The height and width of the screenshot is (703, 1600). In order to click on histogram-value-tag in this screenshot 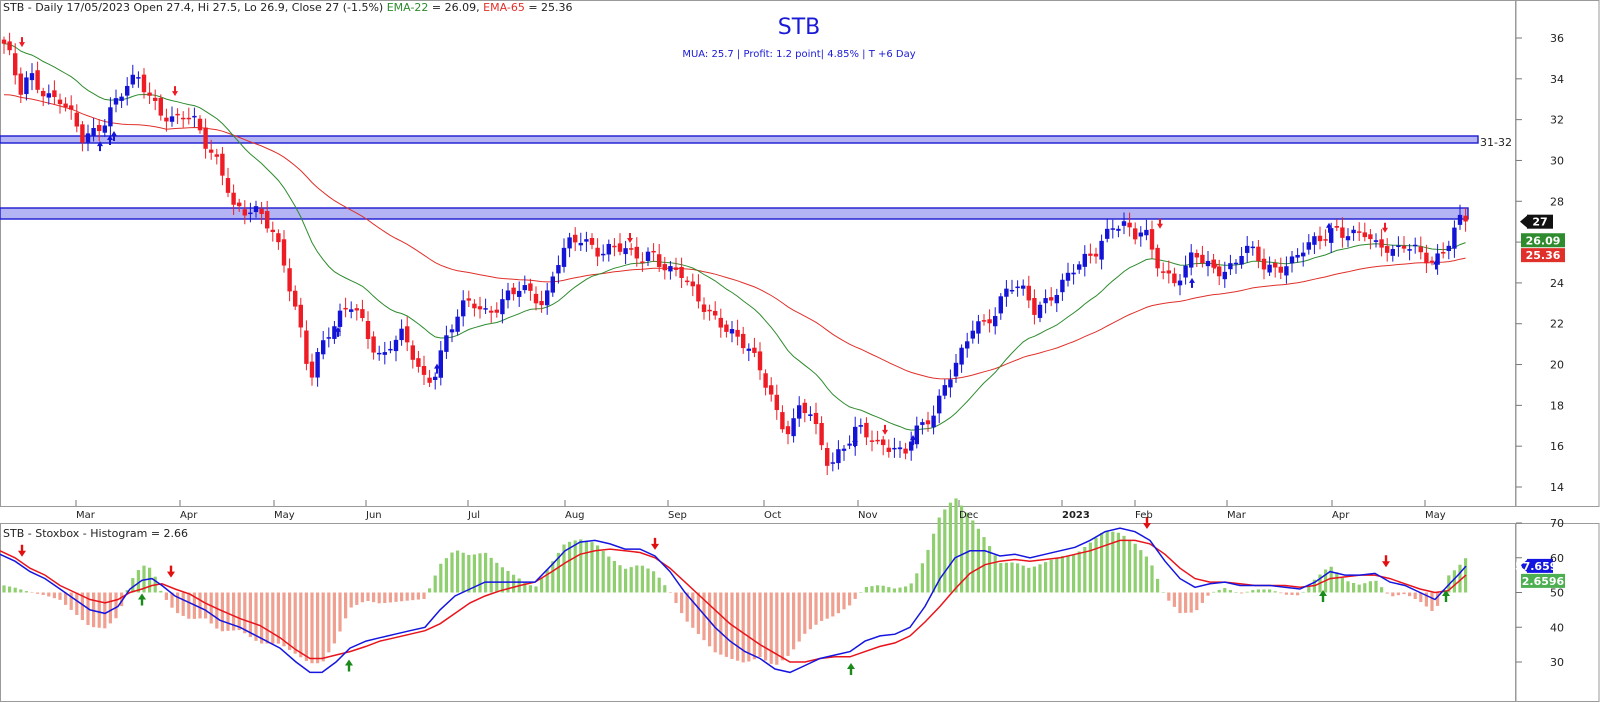, I will do `click(1543, 580)`.